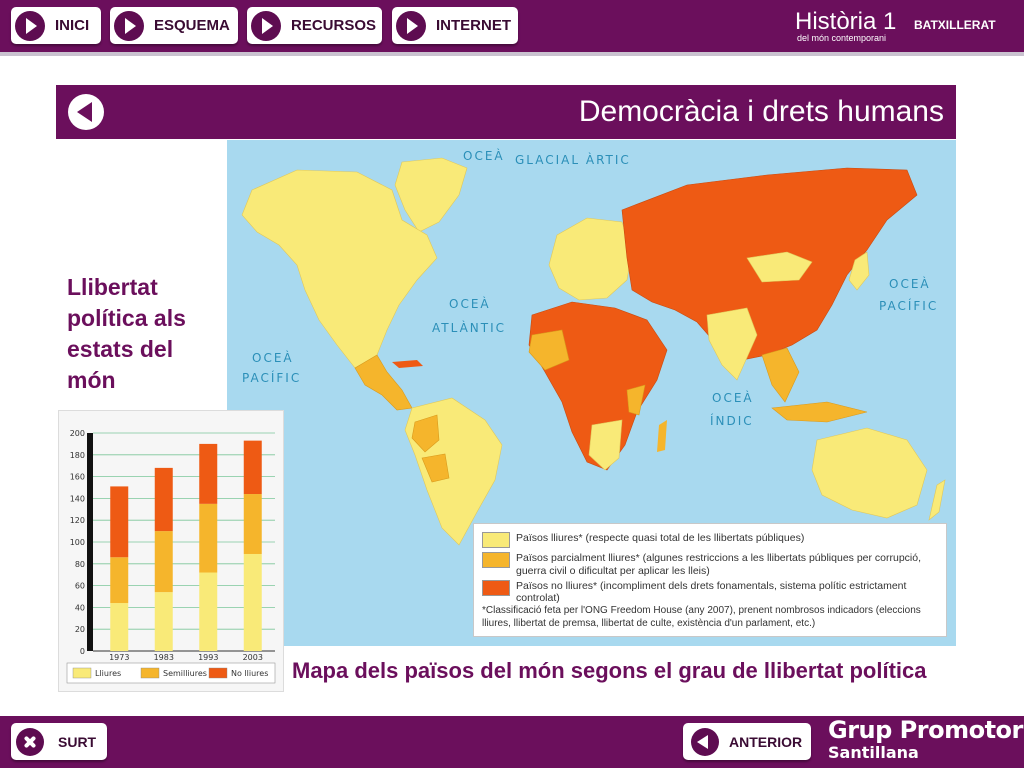  I want to click on ocean-label-pacific-west-1: OCEÀ, so click(273, 357).